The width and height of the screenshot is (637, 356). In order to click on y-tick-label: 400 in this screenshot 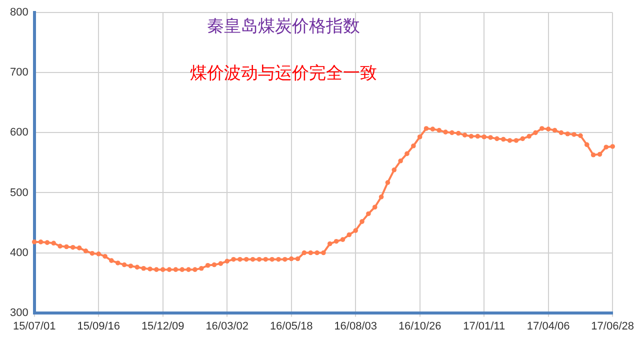, I will do `click(19, 252)`.